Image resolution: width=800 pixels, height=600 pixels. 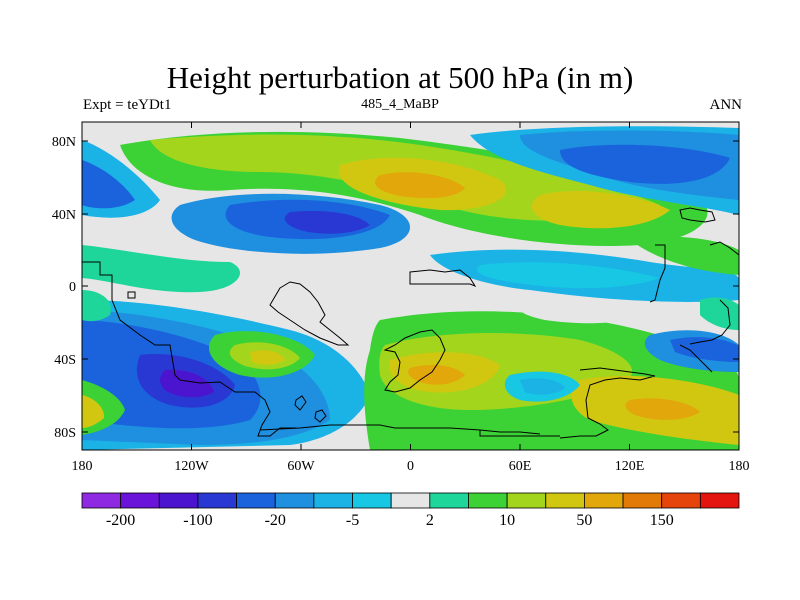 What do you see at coordinates (275, 520) in the screenshot?
I see `colorbar-label: -20` at bounding box center [275, 520].